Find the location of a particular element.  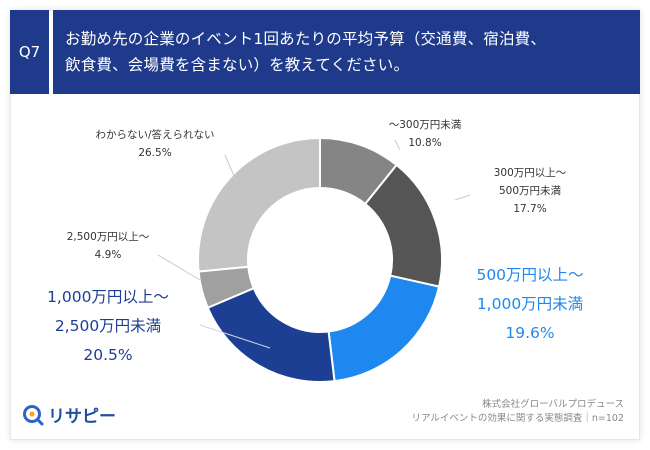

slice-3-percent: 19.6% is located at coordinates (529, 333).